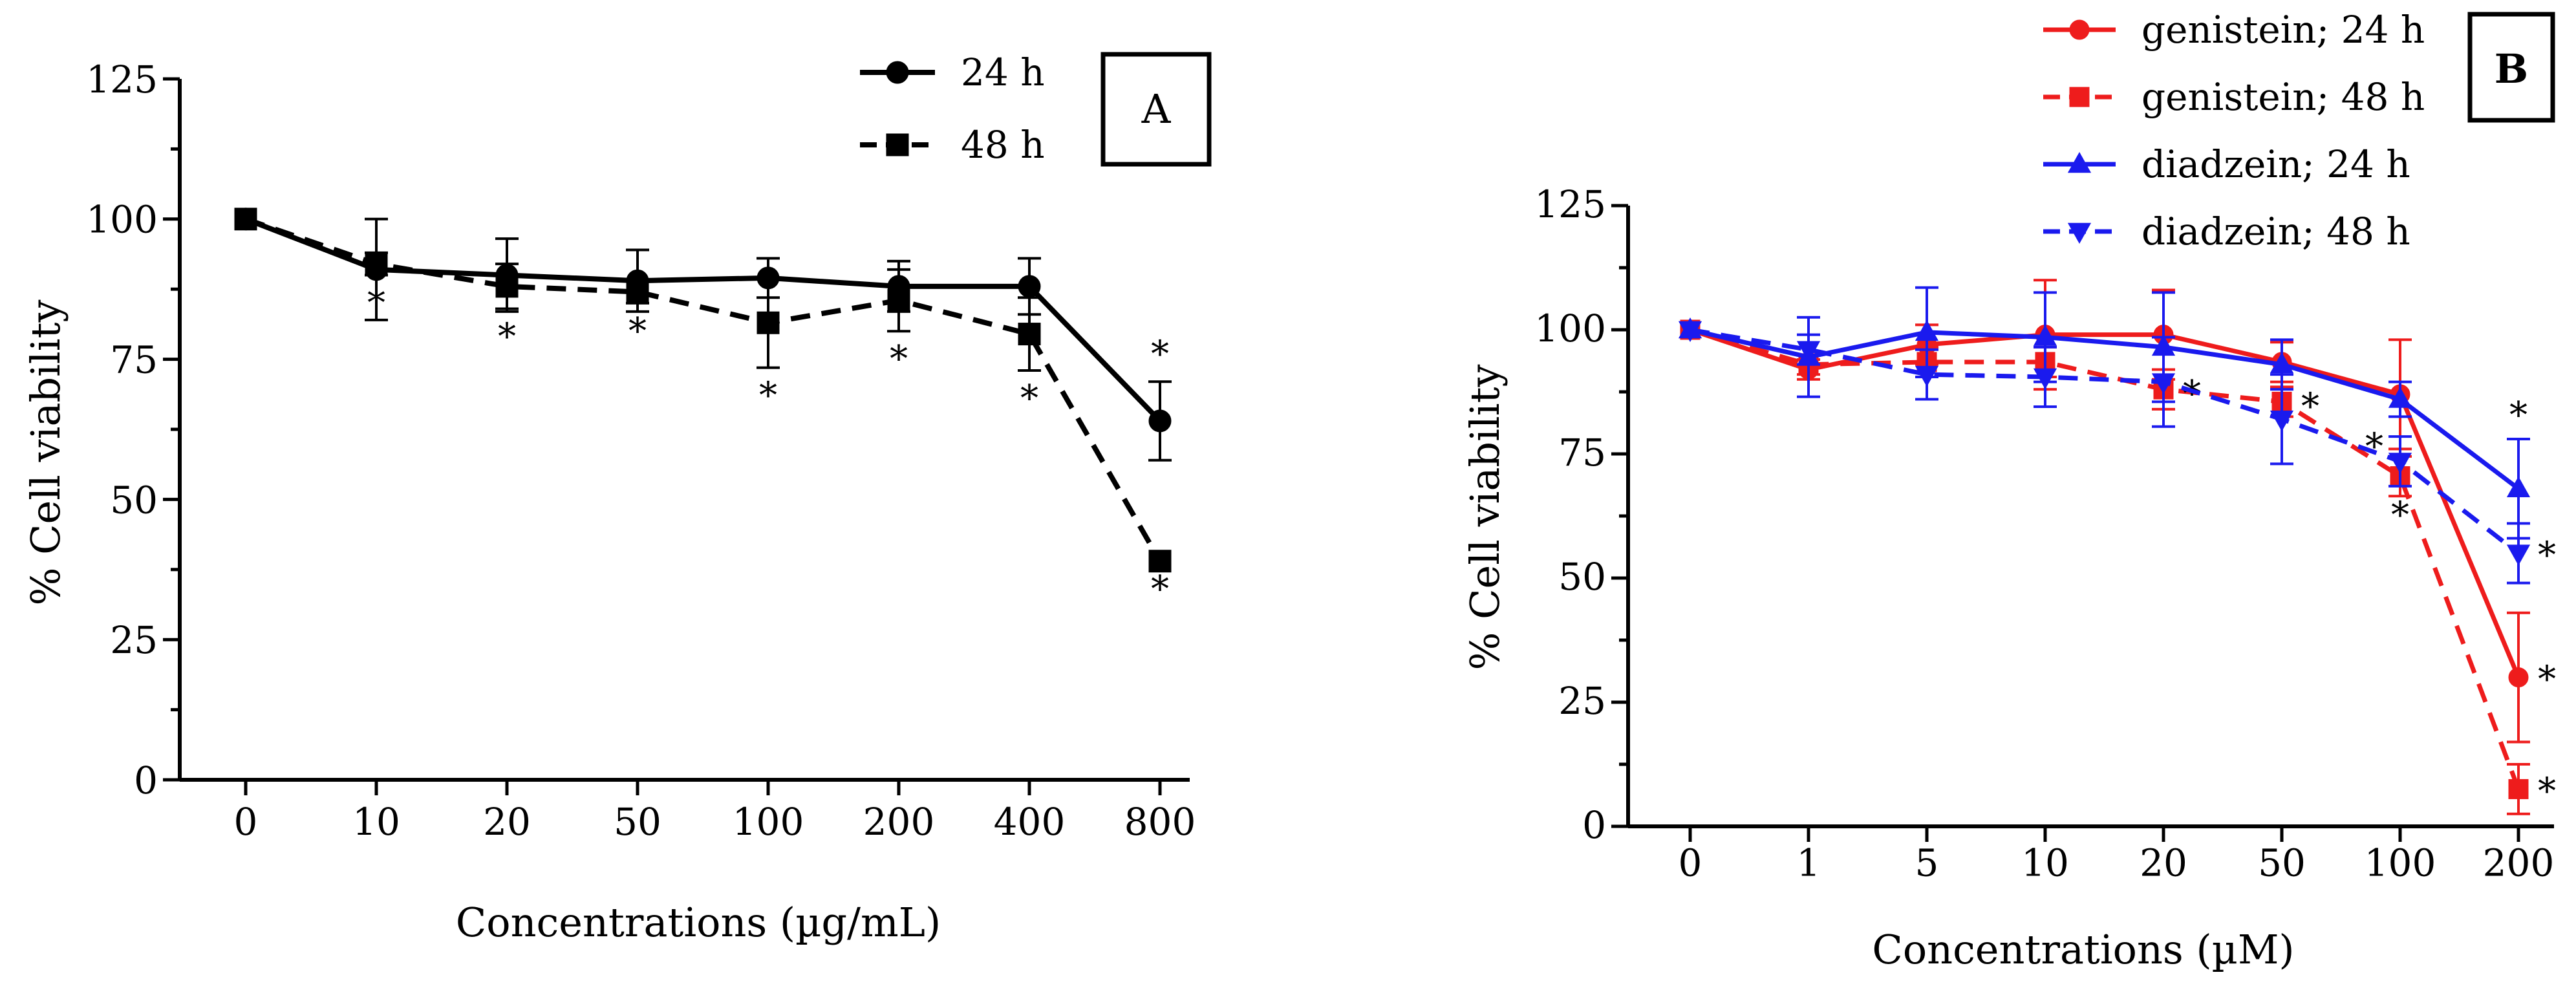 The height and width of the screenshot is (988, 2576). I want to click on panel-a-label-box, so click(1156, 109).